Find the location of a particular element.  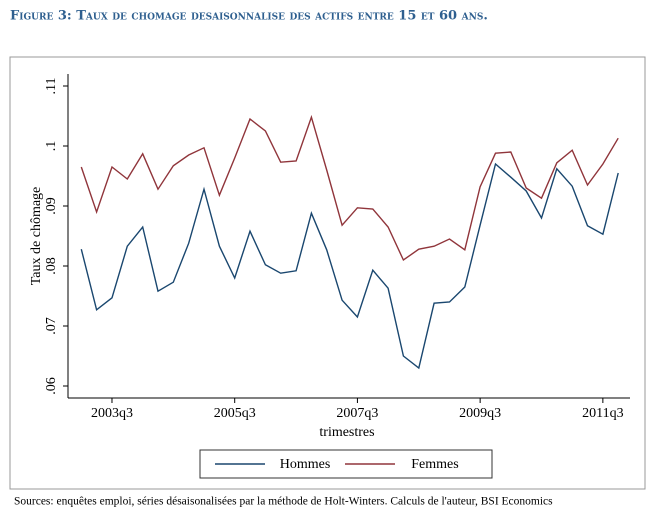

legend-box is located at coordinates (346, 464).